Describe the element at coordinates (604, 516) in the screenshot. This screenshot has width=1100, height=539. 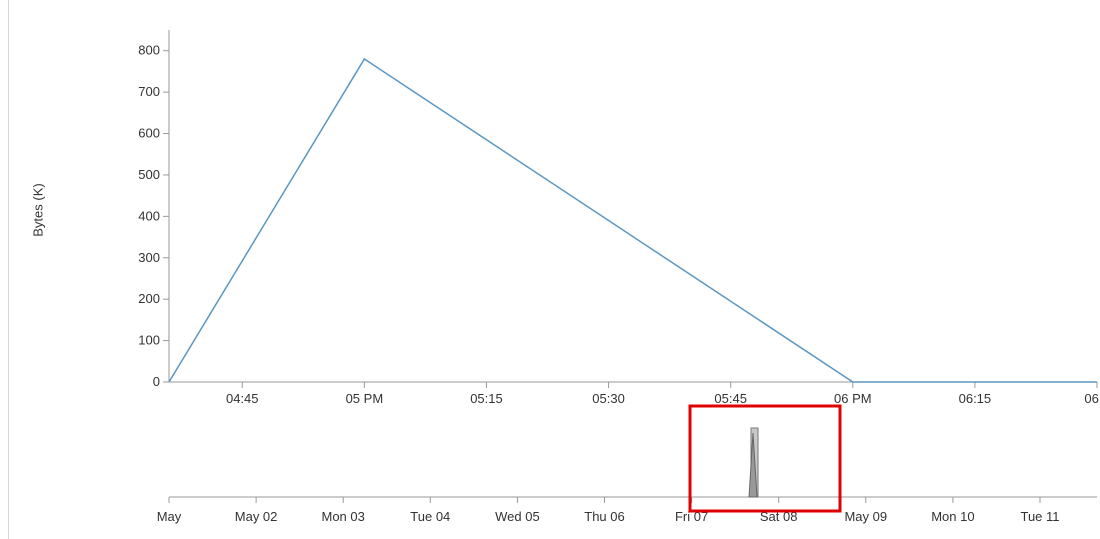
I see `overview-tick-label: Thu 06` at that location.